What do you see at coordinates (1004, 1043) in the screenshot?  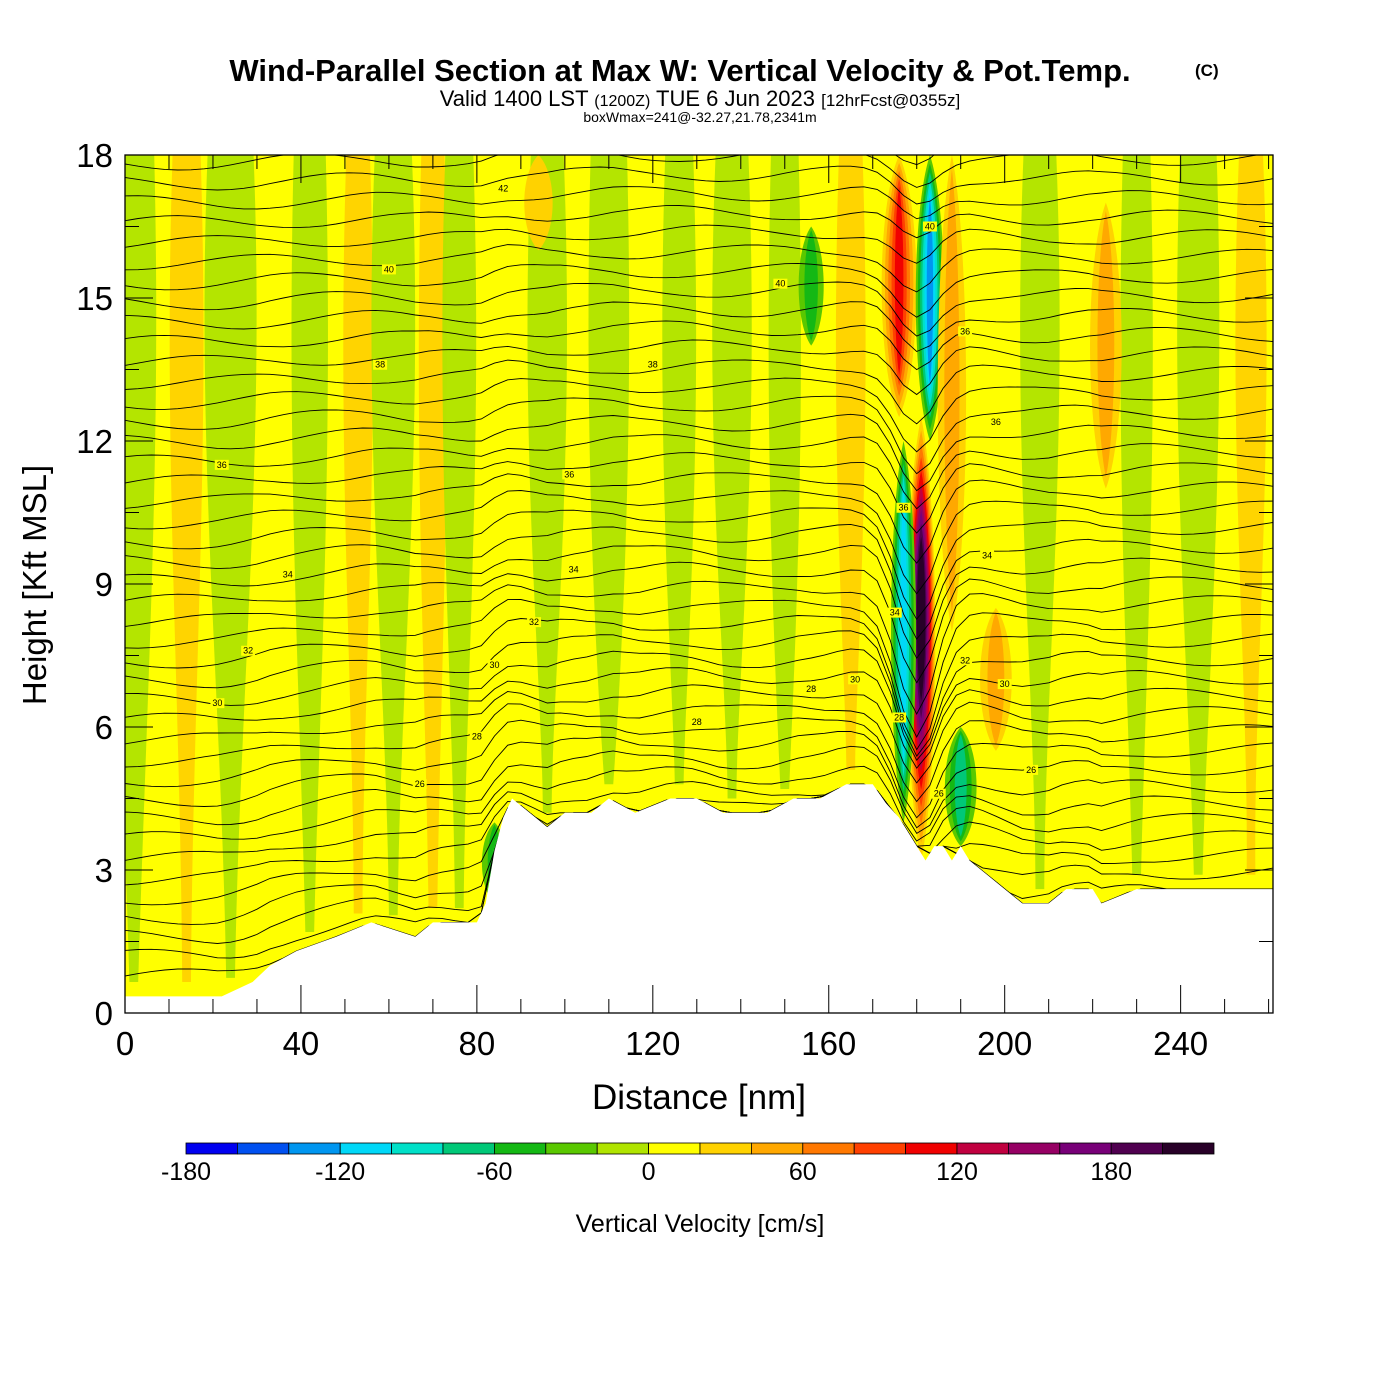 I see `x-tick-label: 200` at bounding box center [1004, 1043].